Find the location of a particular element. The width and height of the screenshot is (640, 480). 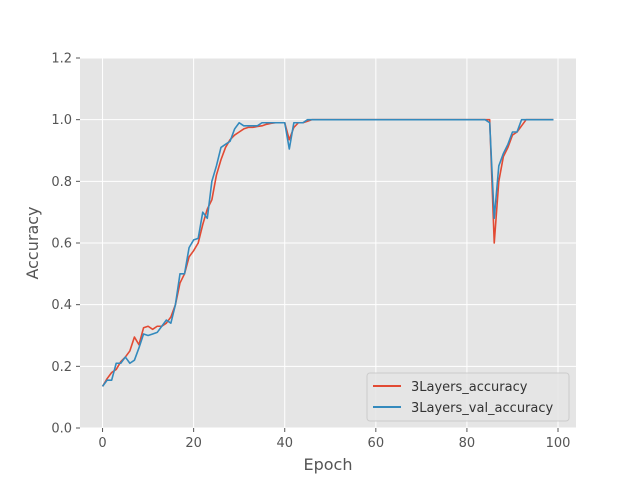

legend-label-val-accuracy: 3Layers_val_accuracy is located at coordinates (482, 408).